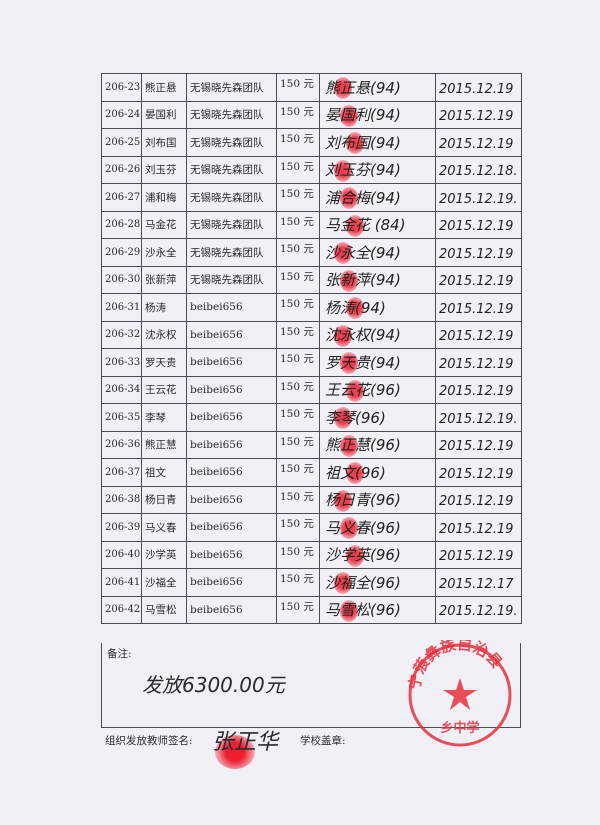 The width and height of the screenshot is (600, 825). I want to click on recipient-name-cell: 杨涛, so click(164, 307).